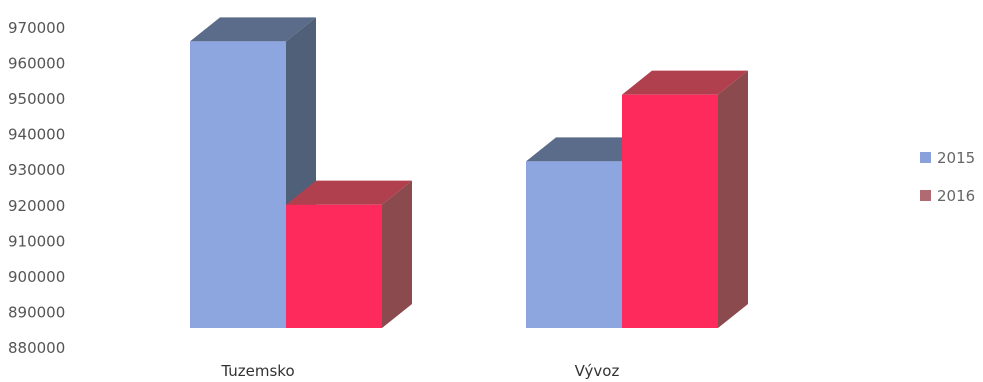 Image resolution: width=983 pixels, height=382 pixels. What do you see at coordinates (36, 348) in the screenshot?
I see `y-tick-label: 880000` at bounding box center [36, 348].